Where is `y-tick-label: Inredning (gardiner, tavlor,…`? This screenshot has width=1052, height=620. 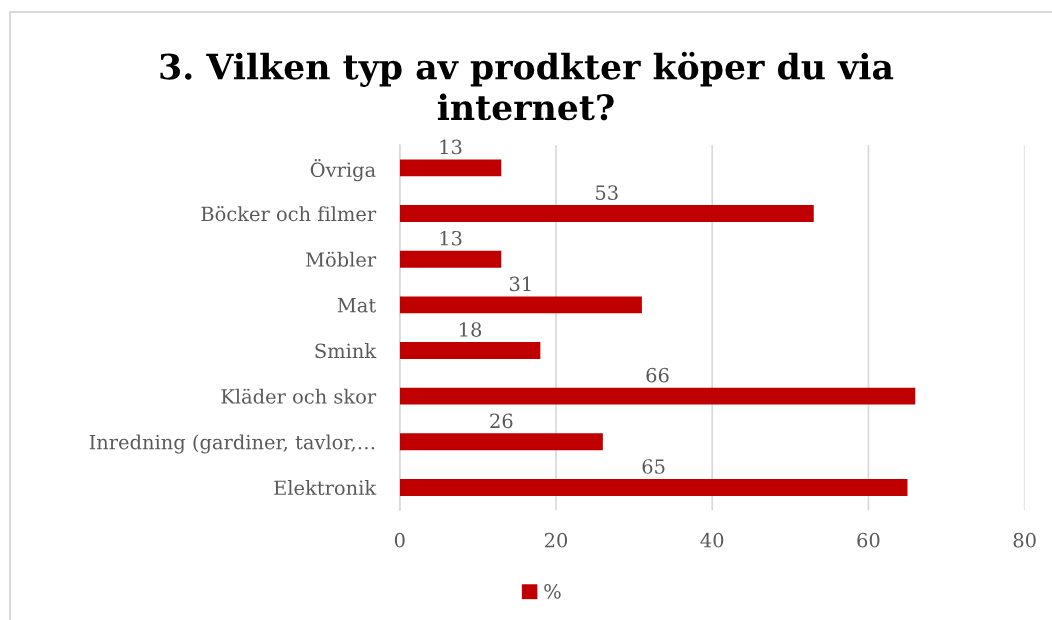 y-tick-label: Inredning (gardiner, tavlor,… is located at coordinates (232, 444).